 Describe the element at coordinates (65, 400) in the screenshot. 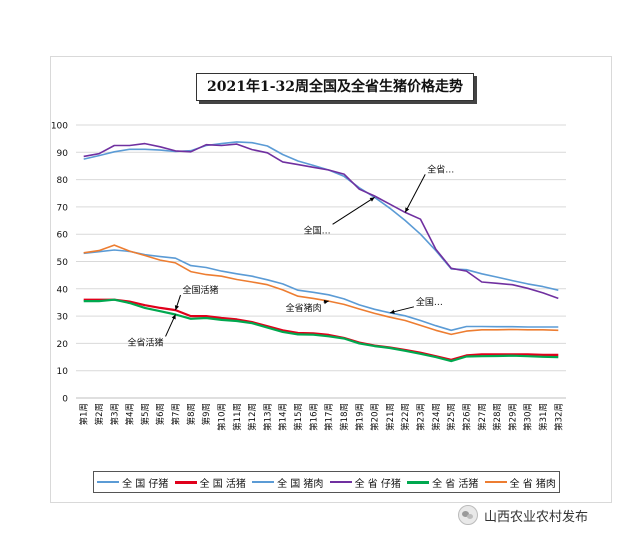

I see `y-tick-label: 0` at that location.